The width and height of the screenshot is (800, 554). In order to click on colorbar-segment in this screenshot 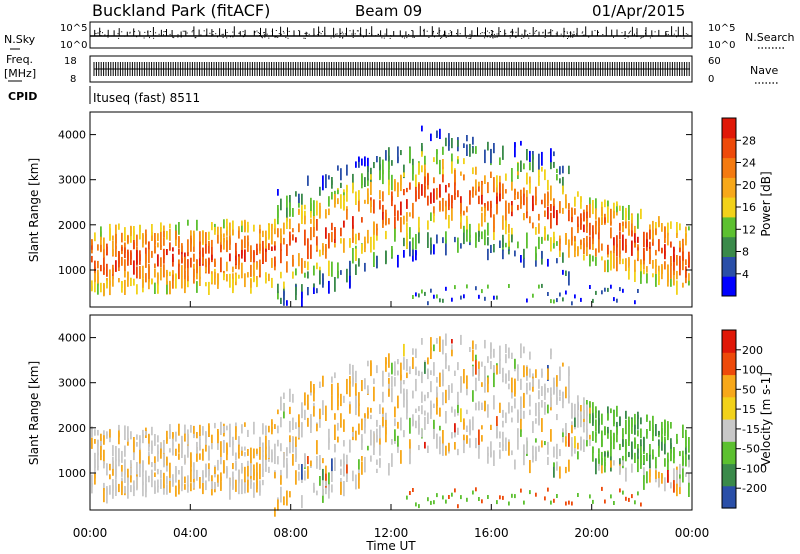, I will do `click(729, 187)`.